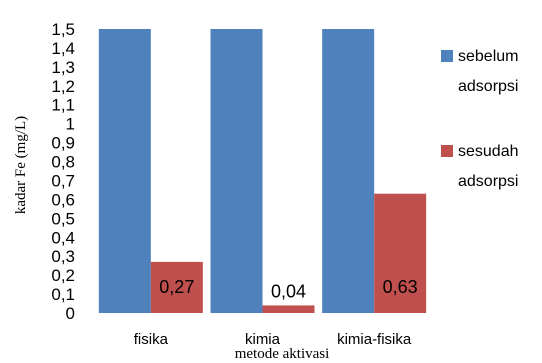 The image size is (542, 363). What do you see at coordinates (288, 309) in the screenshot?
I see `bar-sesudah-kimia` at bounding box center [288, 309].